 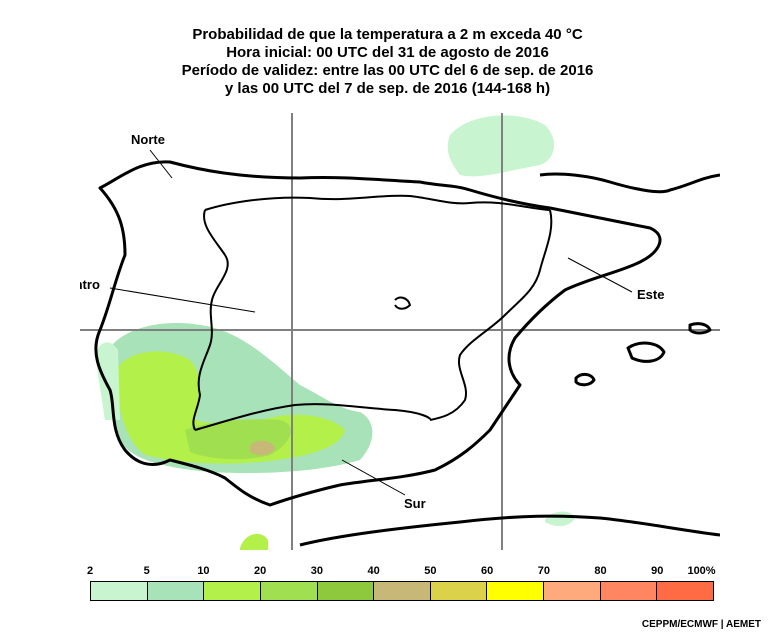 What do you see at coordinates (146, 571) in the screenshot?
I see `legend-tick: 5` at bounding box center [146, 571].